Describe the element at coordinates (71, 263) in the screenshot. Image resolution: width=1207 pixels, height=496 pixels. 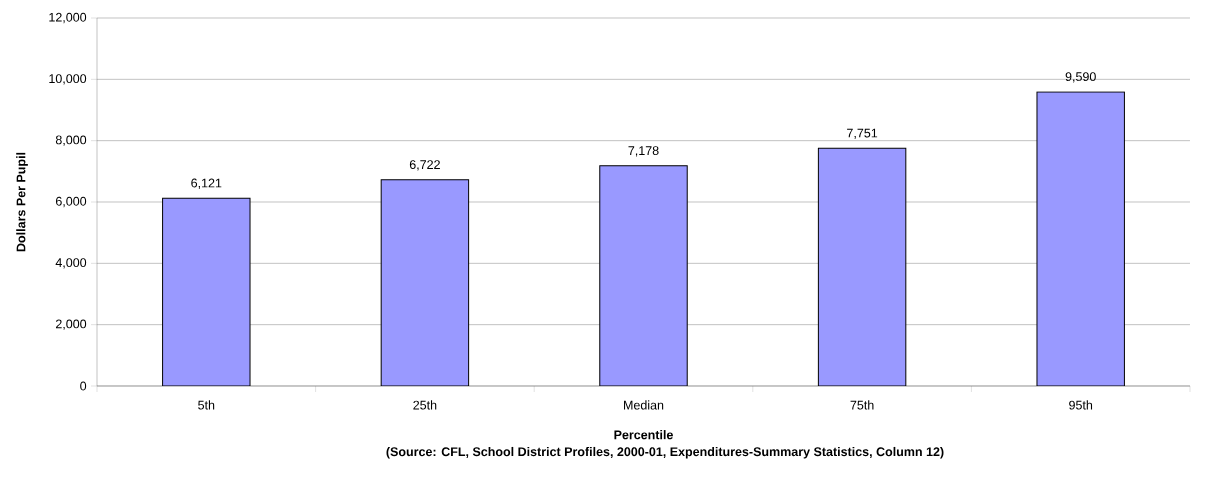
I see `y-tick-label: 4,000` at that location.